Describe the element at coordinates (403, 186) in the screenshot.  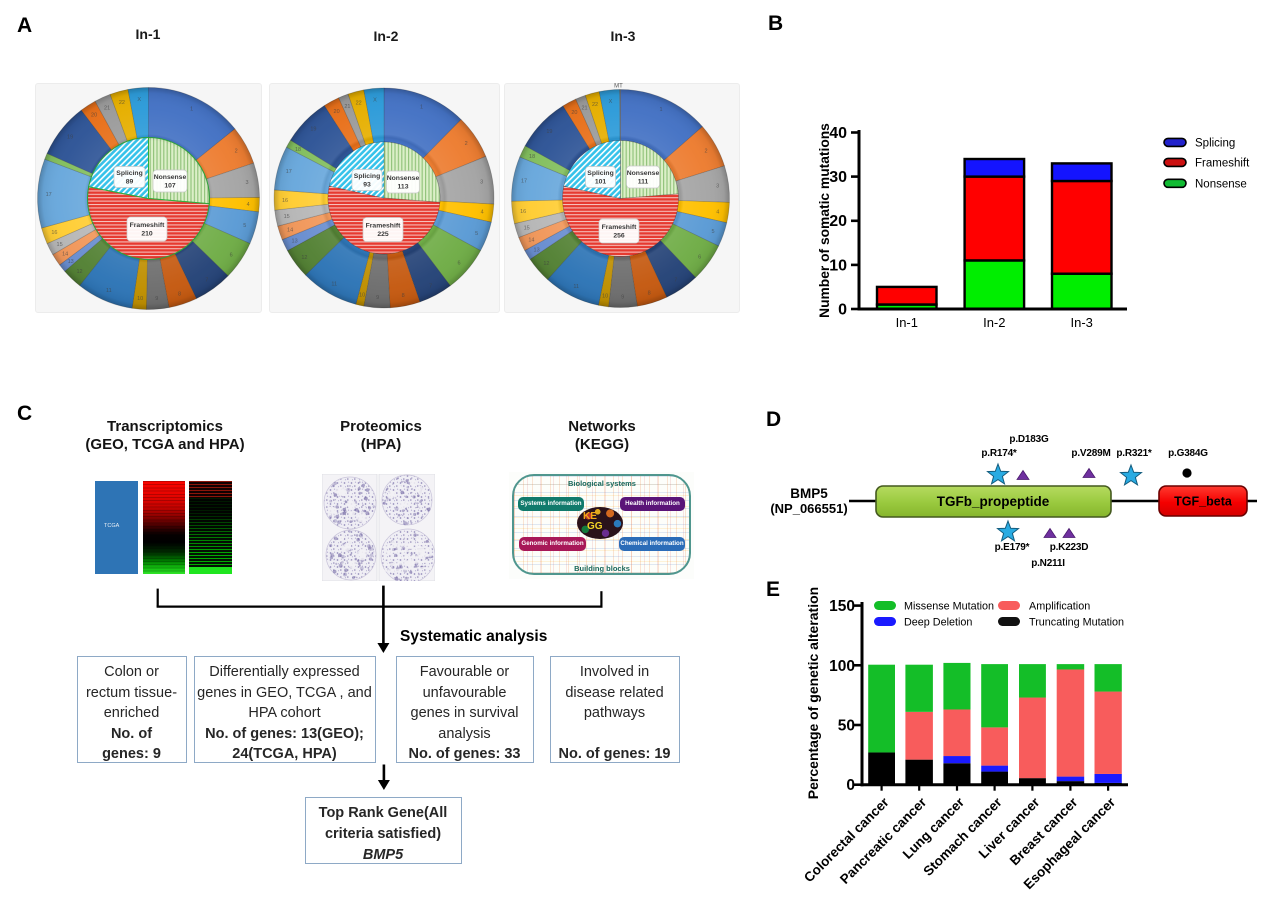
I see `svg-text: 113` at that location.